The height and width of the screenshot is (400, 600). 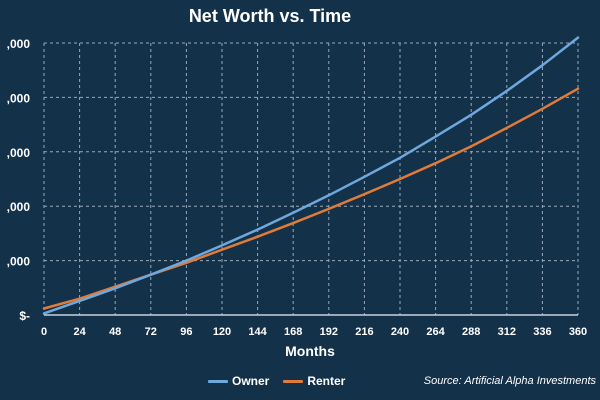 I want to click on x-axis-label: Months, so click(x=310, y=351).